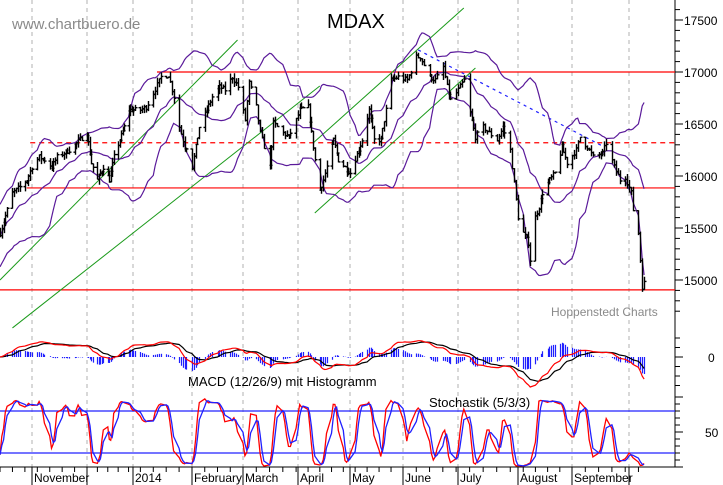 This screenshot has width=723, height=485. I want to click on month-label: May, so click(363, 478).